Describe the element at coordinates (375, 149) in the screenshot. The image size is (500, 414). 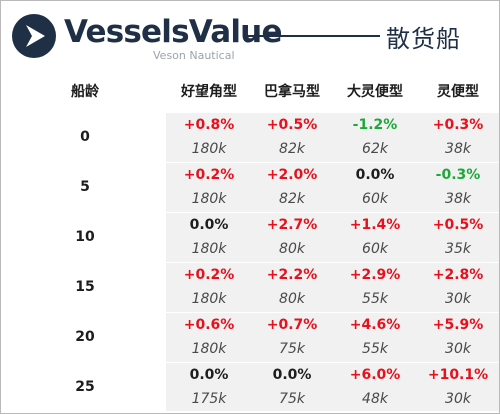
I see `vessel-value-cell: 62k` at that location.